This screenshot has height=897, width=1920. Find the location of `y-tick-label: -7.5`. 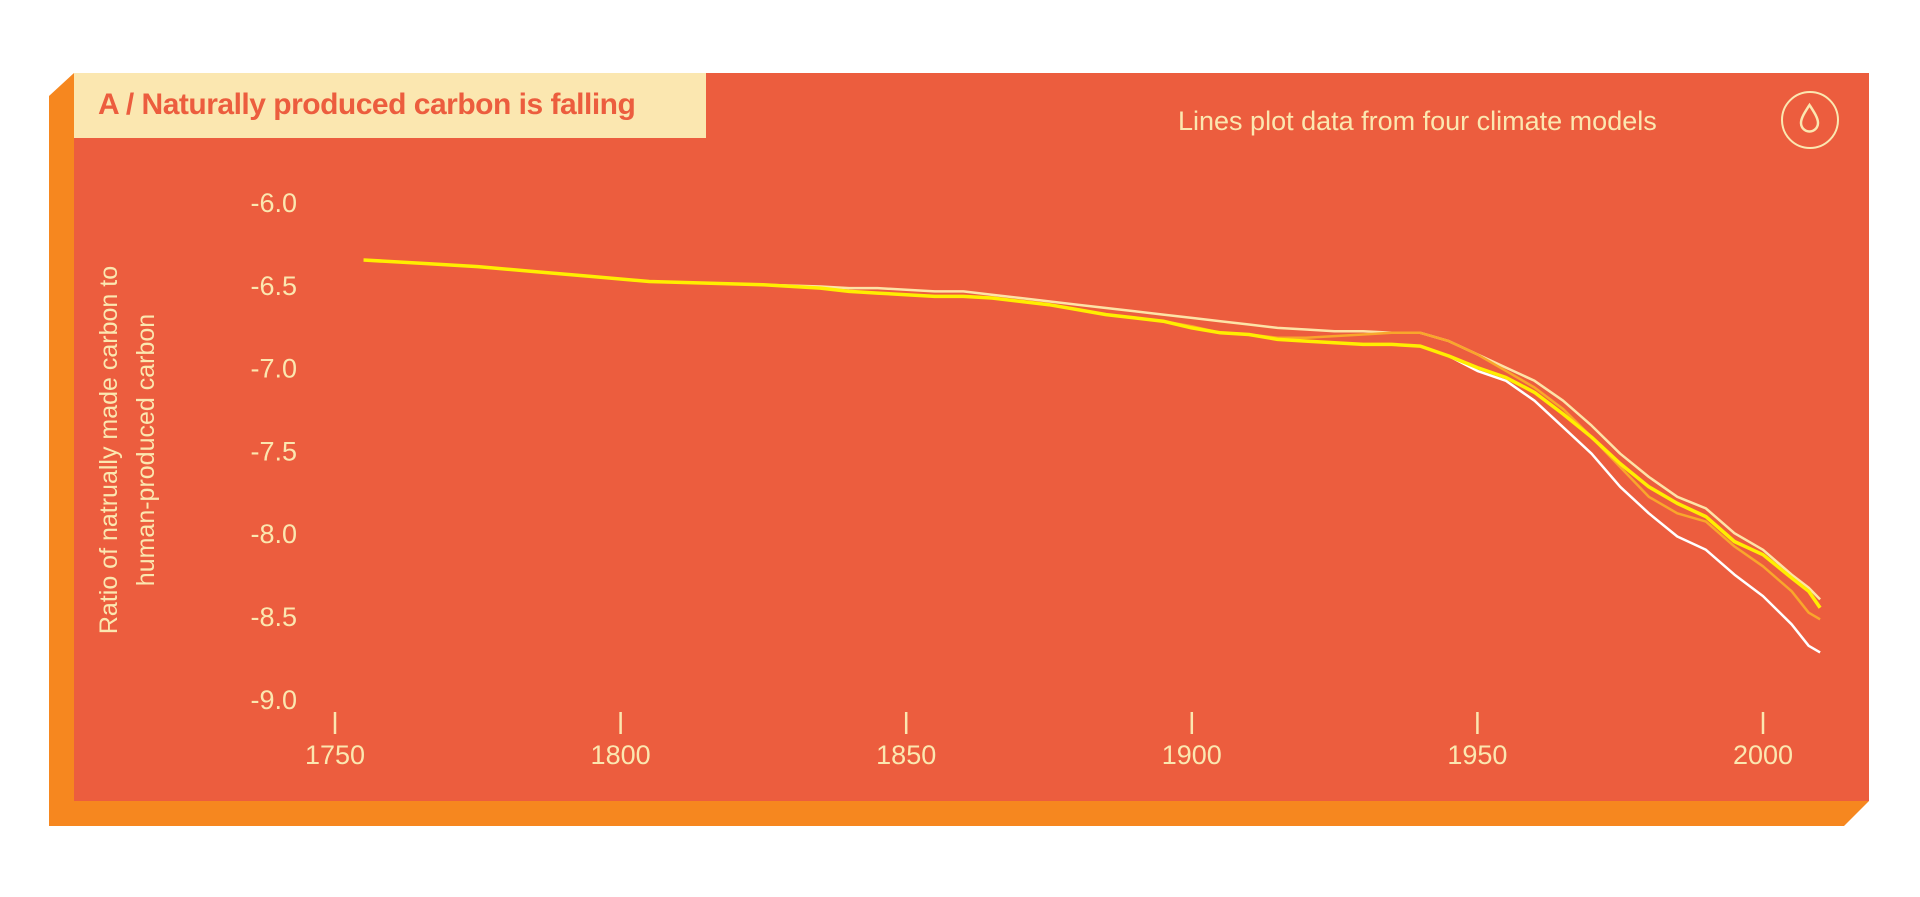

y-tick-label: -7.5 is located at coordinates (273, 451).